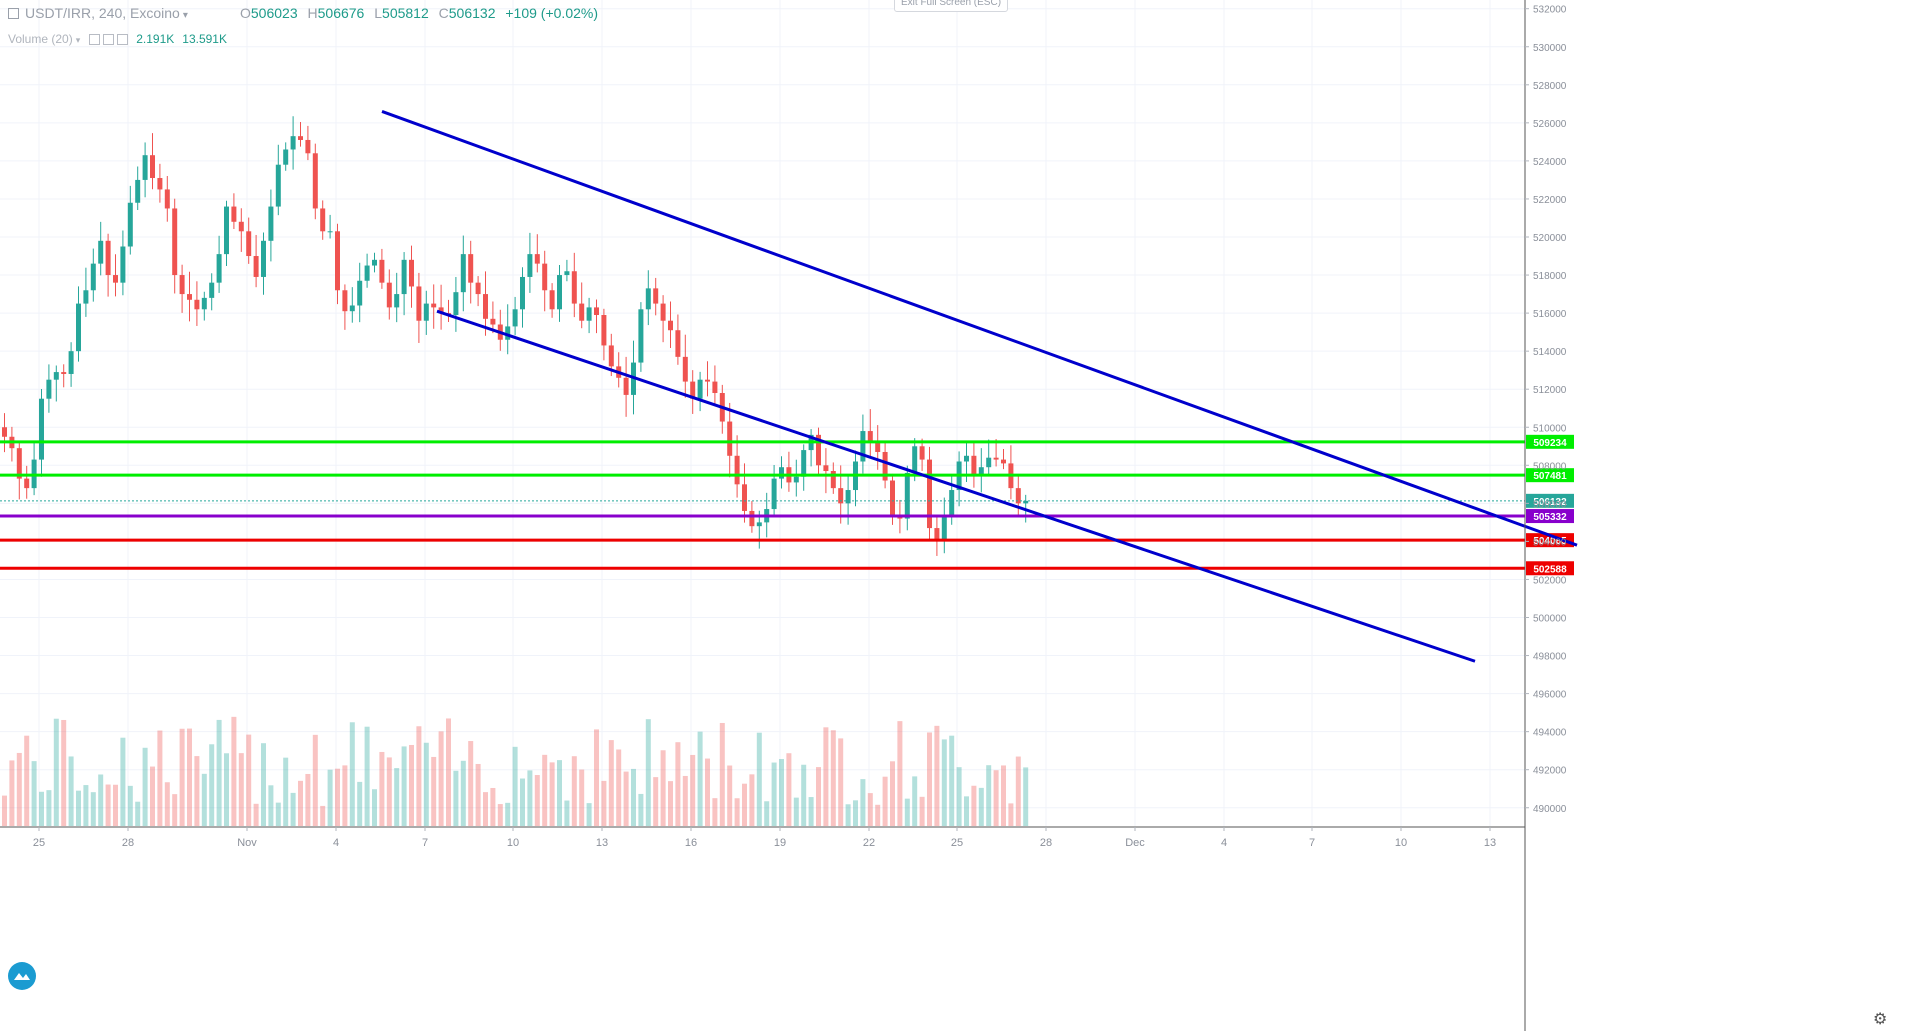  Describe the element at coordinates (95, 39) in the screenshot. I see `eye-icon` at that location.